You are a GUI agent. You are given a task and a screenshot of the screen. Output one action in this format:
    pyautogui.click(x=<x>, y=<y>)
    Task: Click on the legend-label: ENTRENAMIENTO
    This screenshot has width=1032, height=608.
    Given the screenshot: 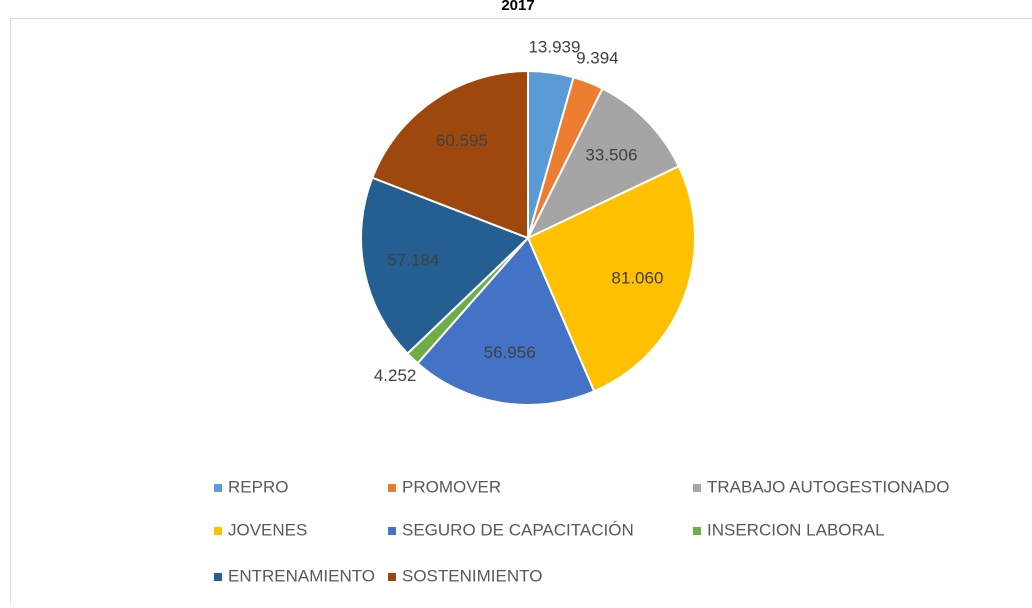 What is the action you would take?
    pyautogui.click(x=301, y=575)
    